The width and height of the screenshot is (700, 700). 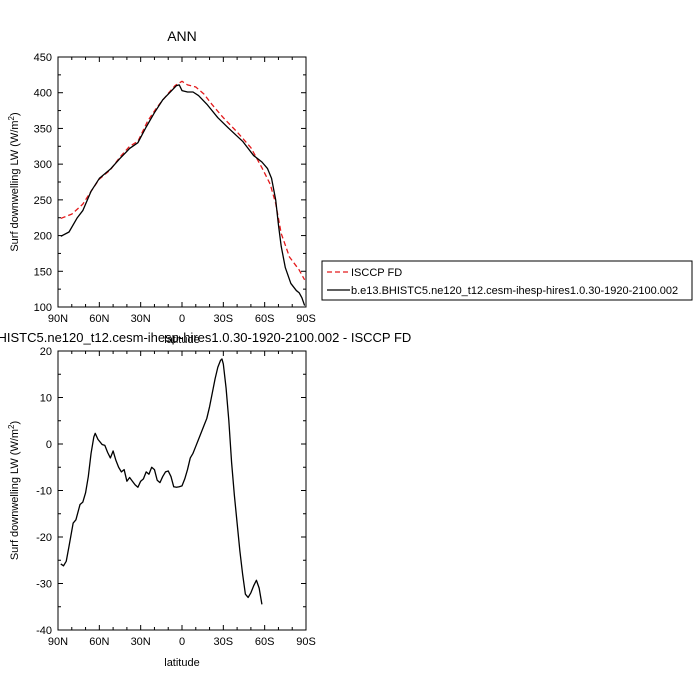 What do you see at coordinates (43, 272) in the screenshot?
I see `y-tick-label: 150` at bounding box center [43, 272].